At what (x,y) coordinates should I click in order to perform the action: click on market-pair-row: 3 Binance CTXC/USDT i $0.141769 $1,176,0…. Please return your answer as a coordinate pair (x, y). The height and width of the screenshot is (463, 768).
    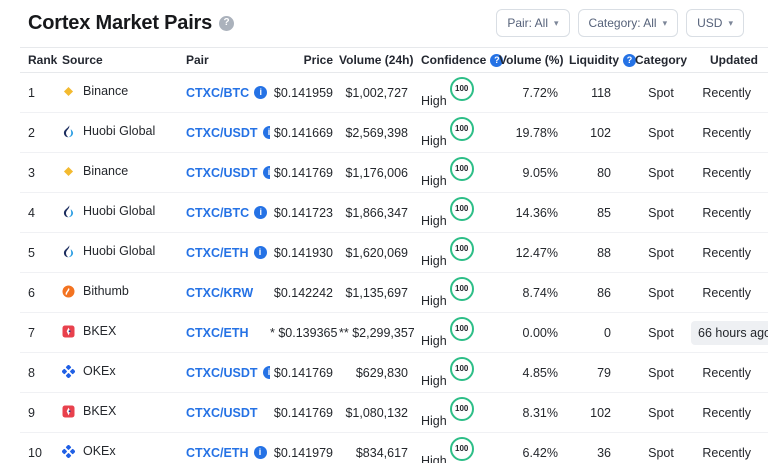
    Looking at the image, I should click on (394, 172).